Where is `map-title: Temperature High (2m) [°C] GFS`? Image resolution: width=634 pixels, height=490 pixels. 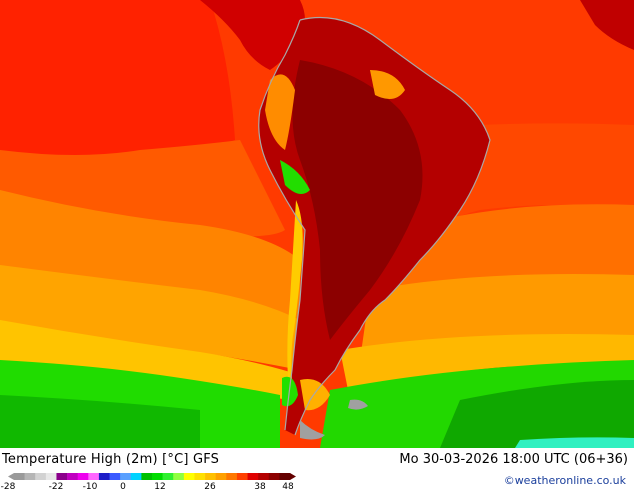 map-title: Temperature High (2m) [°C] GFS is located at coordinates (111, 459).